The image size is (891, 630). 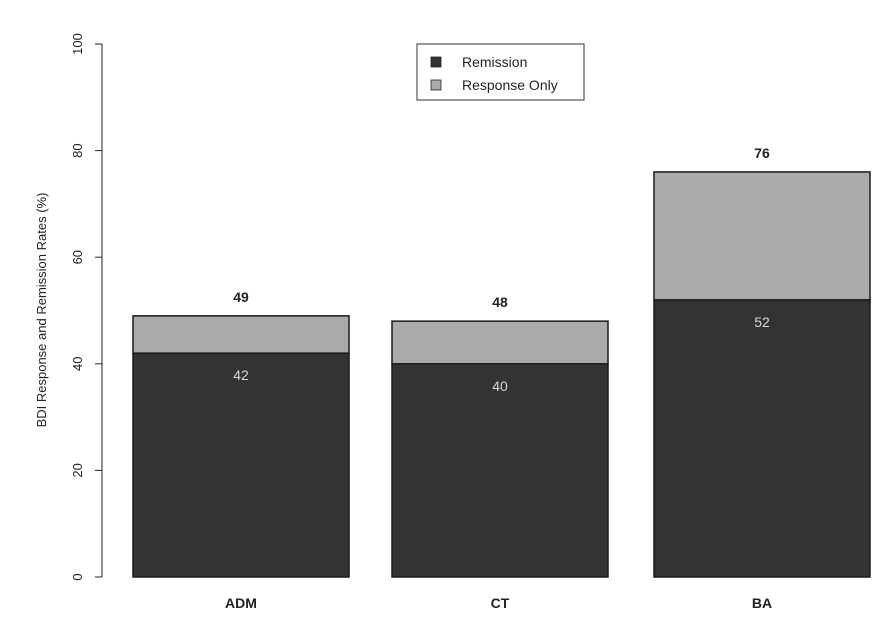 I want to click on bar-response-only-adm, so click(x=241, y=334).